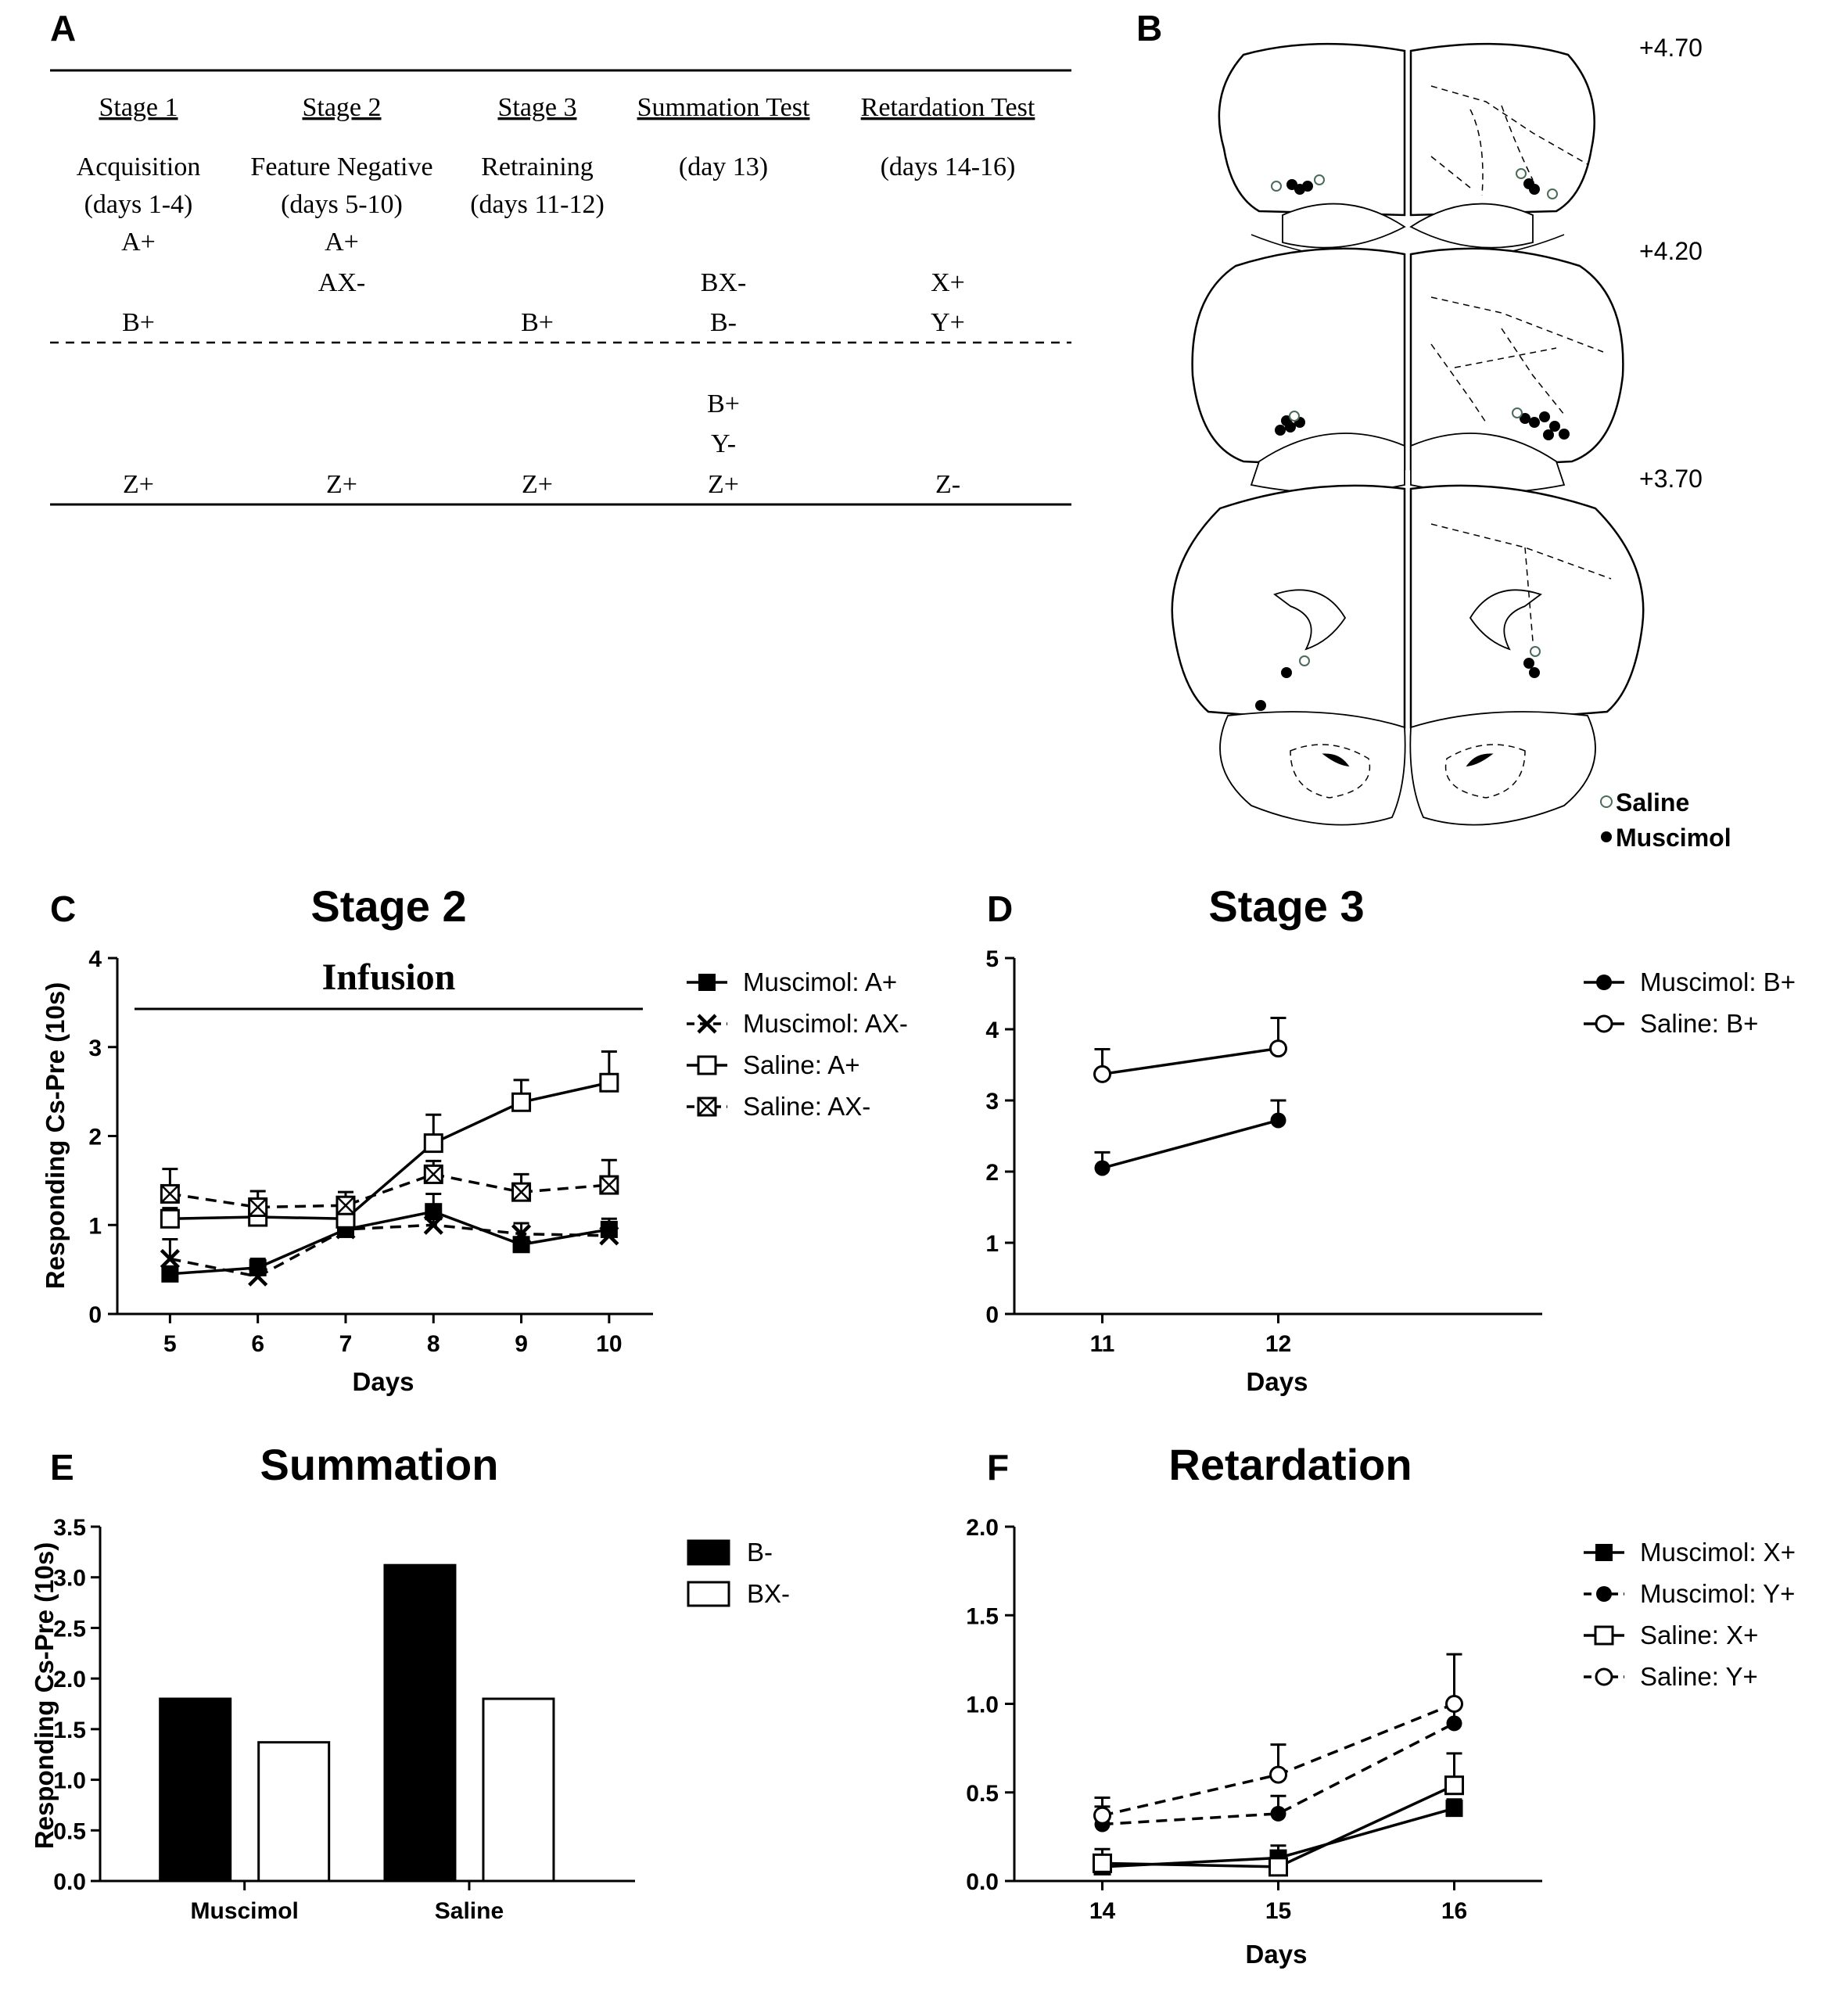  What do you see at coordinates (433, 1344) in the screenshot?
I see `x-tick-label: 8` at bounding box center [433, 1344].